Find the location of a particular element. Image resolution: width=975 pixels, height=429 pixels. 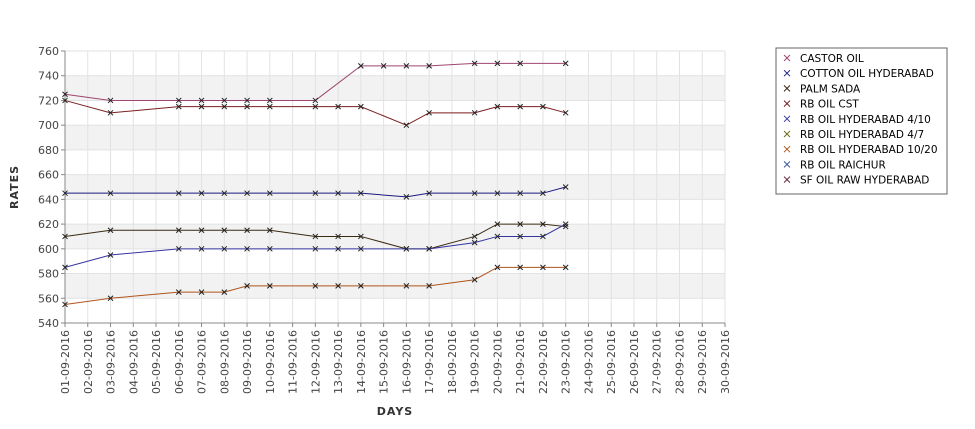

x-tick-label: 04-09-2016 is located at coordinates (133, 362).